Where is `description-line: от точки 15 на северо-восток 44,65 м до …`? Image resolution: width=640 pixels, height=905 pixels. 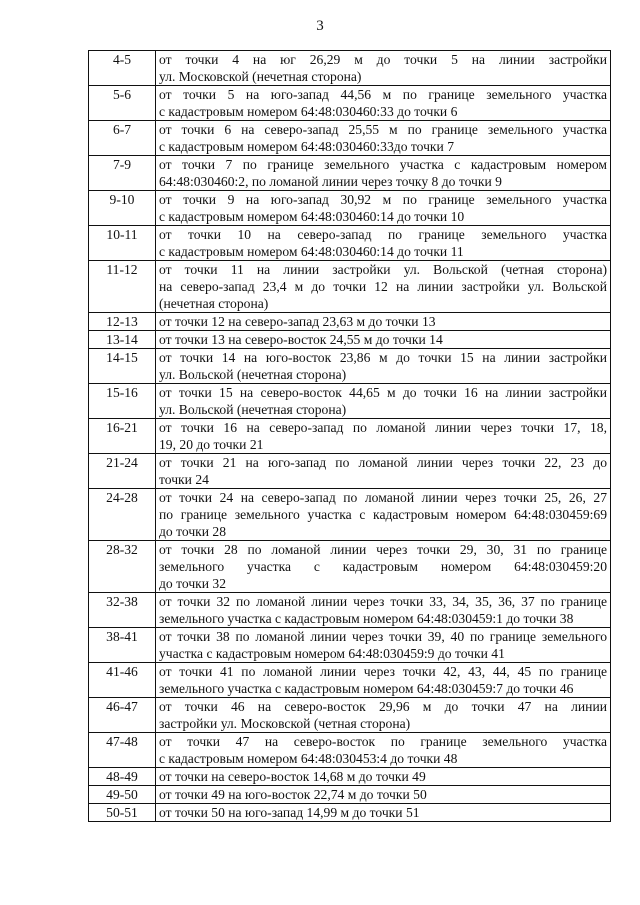
description-line: от точки 15 на северо-восток 44,65 м до … is located at coordinates (383, 392).